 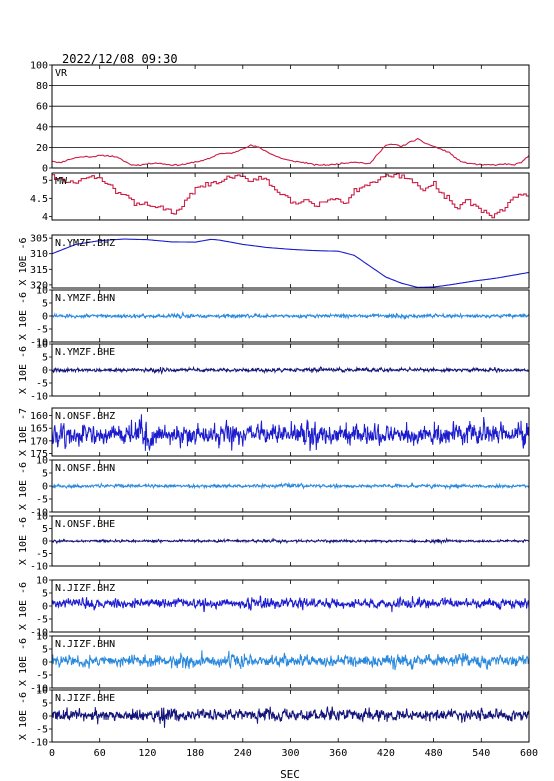 I want to click on panel-n-jizf-bhz: 10 5 0 -5 -10 N.JIZF.BHZ X 10E -6, so click(x=274, y=607).